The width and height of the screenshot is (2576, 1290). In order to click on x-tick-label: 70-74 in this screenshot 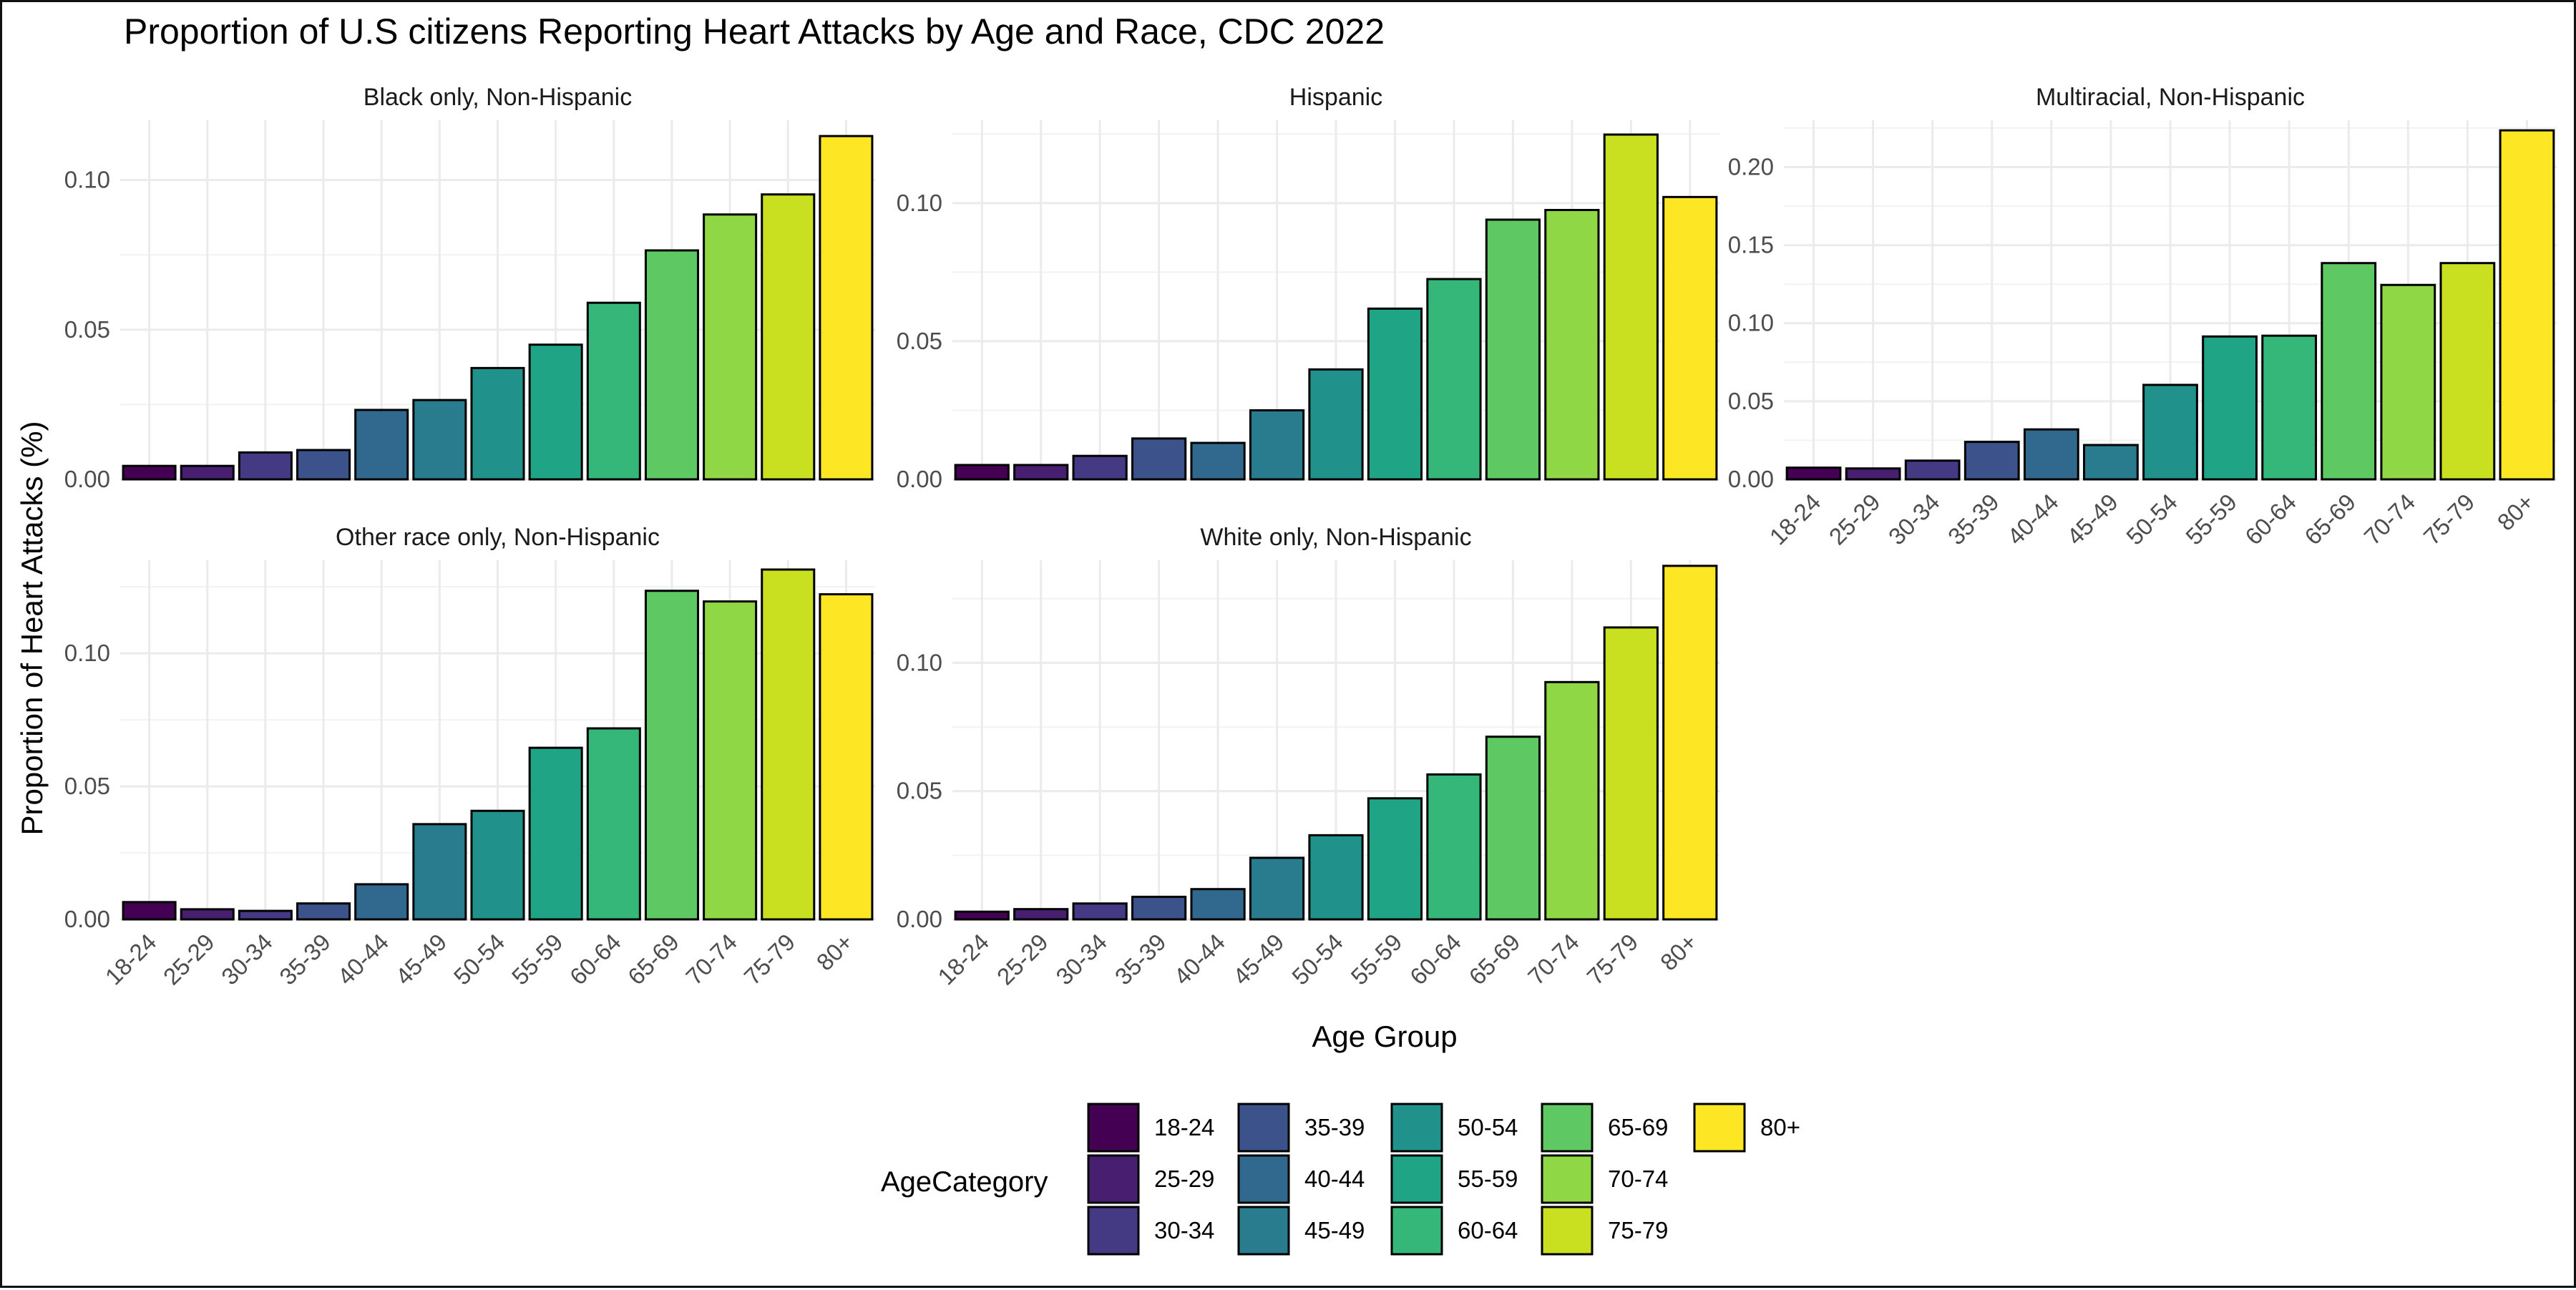, I will do `click(711, 959)`.